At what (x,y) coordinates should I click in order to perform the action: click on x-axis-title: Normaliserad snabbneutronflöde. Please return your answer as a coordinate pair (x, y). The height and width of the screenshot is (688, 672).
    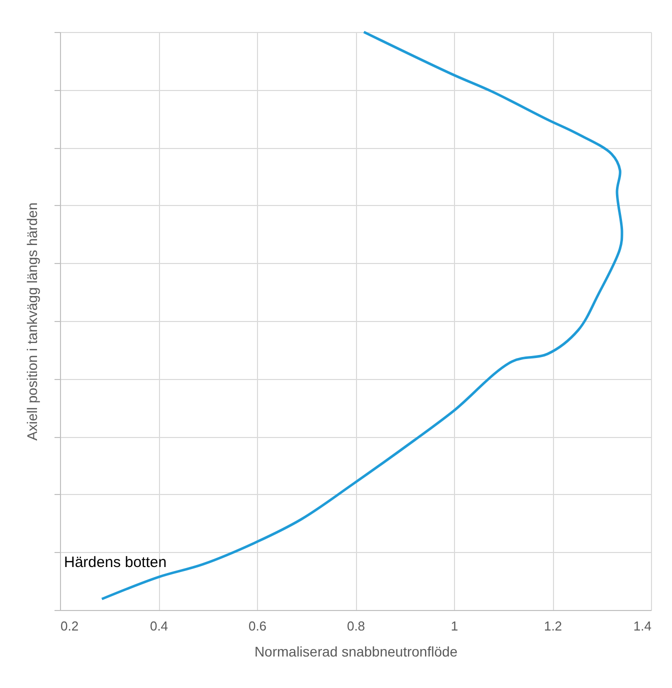
    Looking at the image, I should click on (356, 652).